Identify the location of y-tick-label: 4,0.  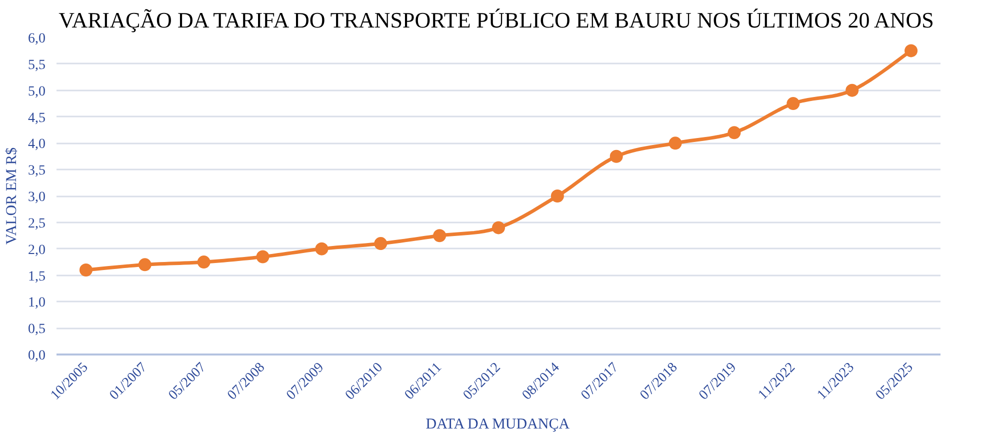
(37, 144).